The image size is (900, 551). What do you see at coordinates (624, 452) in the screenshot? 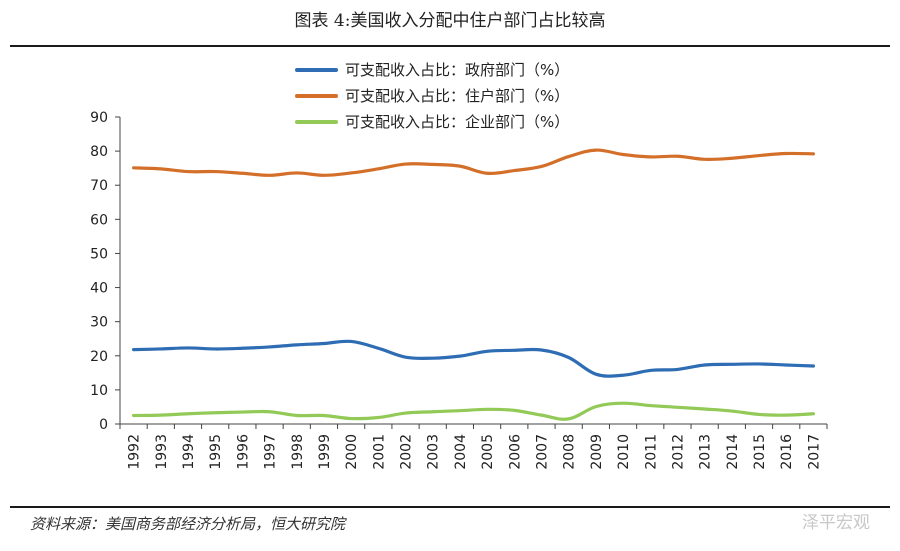
I see `x-tick-label: 2010` at bounding box center [624, 452].